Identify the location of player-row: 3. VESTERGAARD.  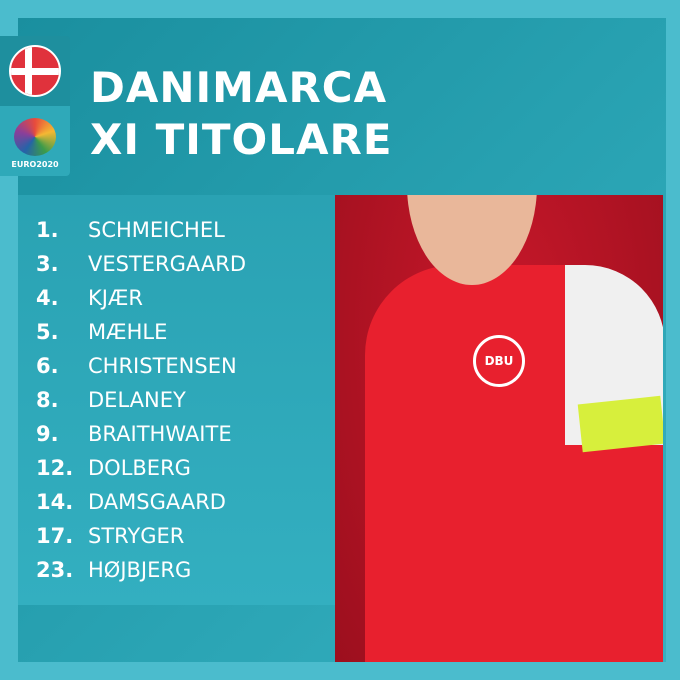
(141, 267).